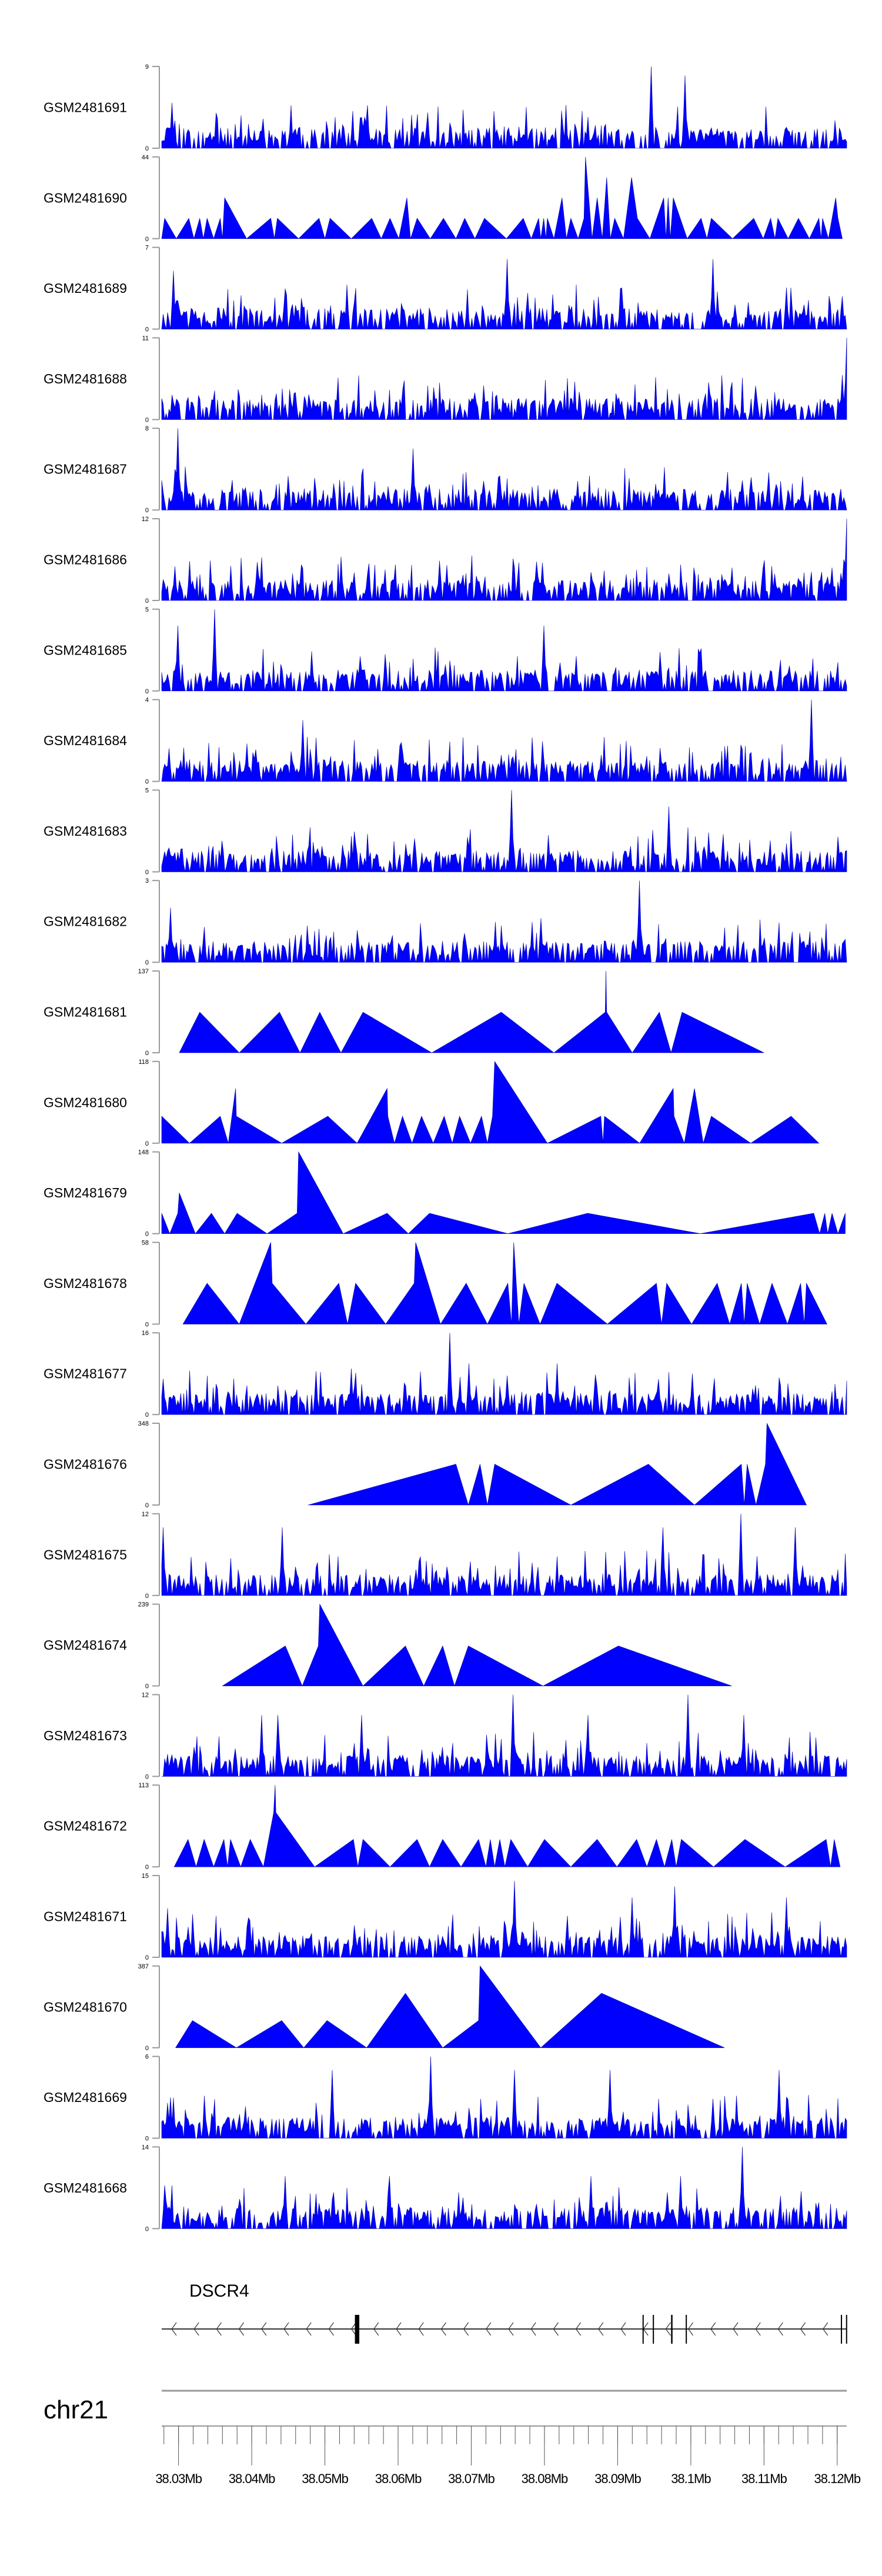  Describe the element at coordinates (147, 248) in the screenshot. I see `y-tick-label: 7` at that location.